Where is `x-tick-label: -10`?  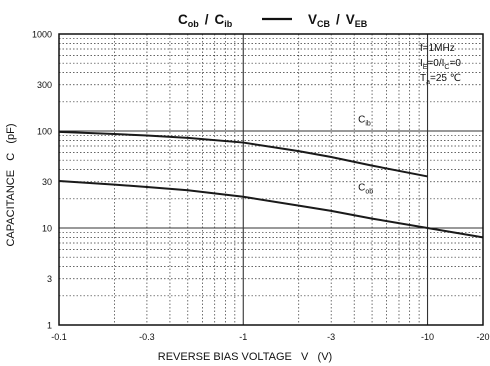
x-tick-label: -10 is located at coordinates (427, 337).